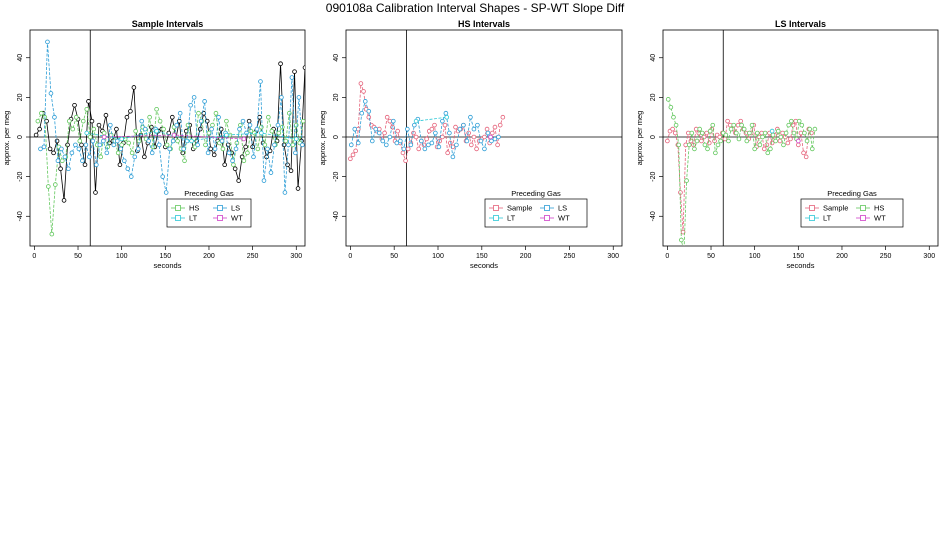  Describe the element at coordinates (526, 256) in the screenshot. I see `x-tick-label: 200` at that location.